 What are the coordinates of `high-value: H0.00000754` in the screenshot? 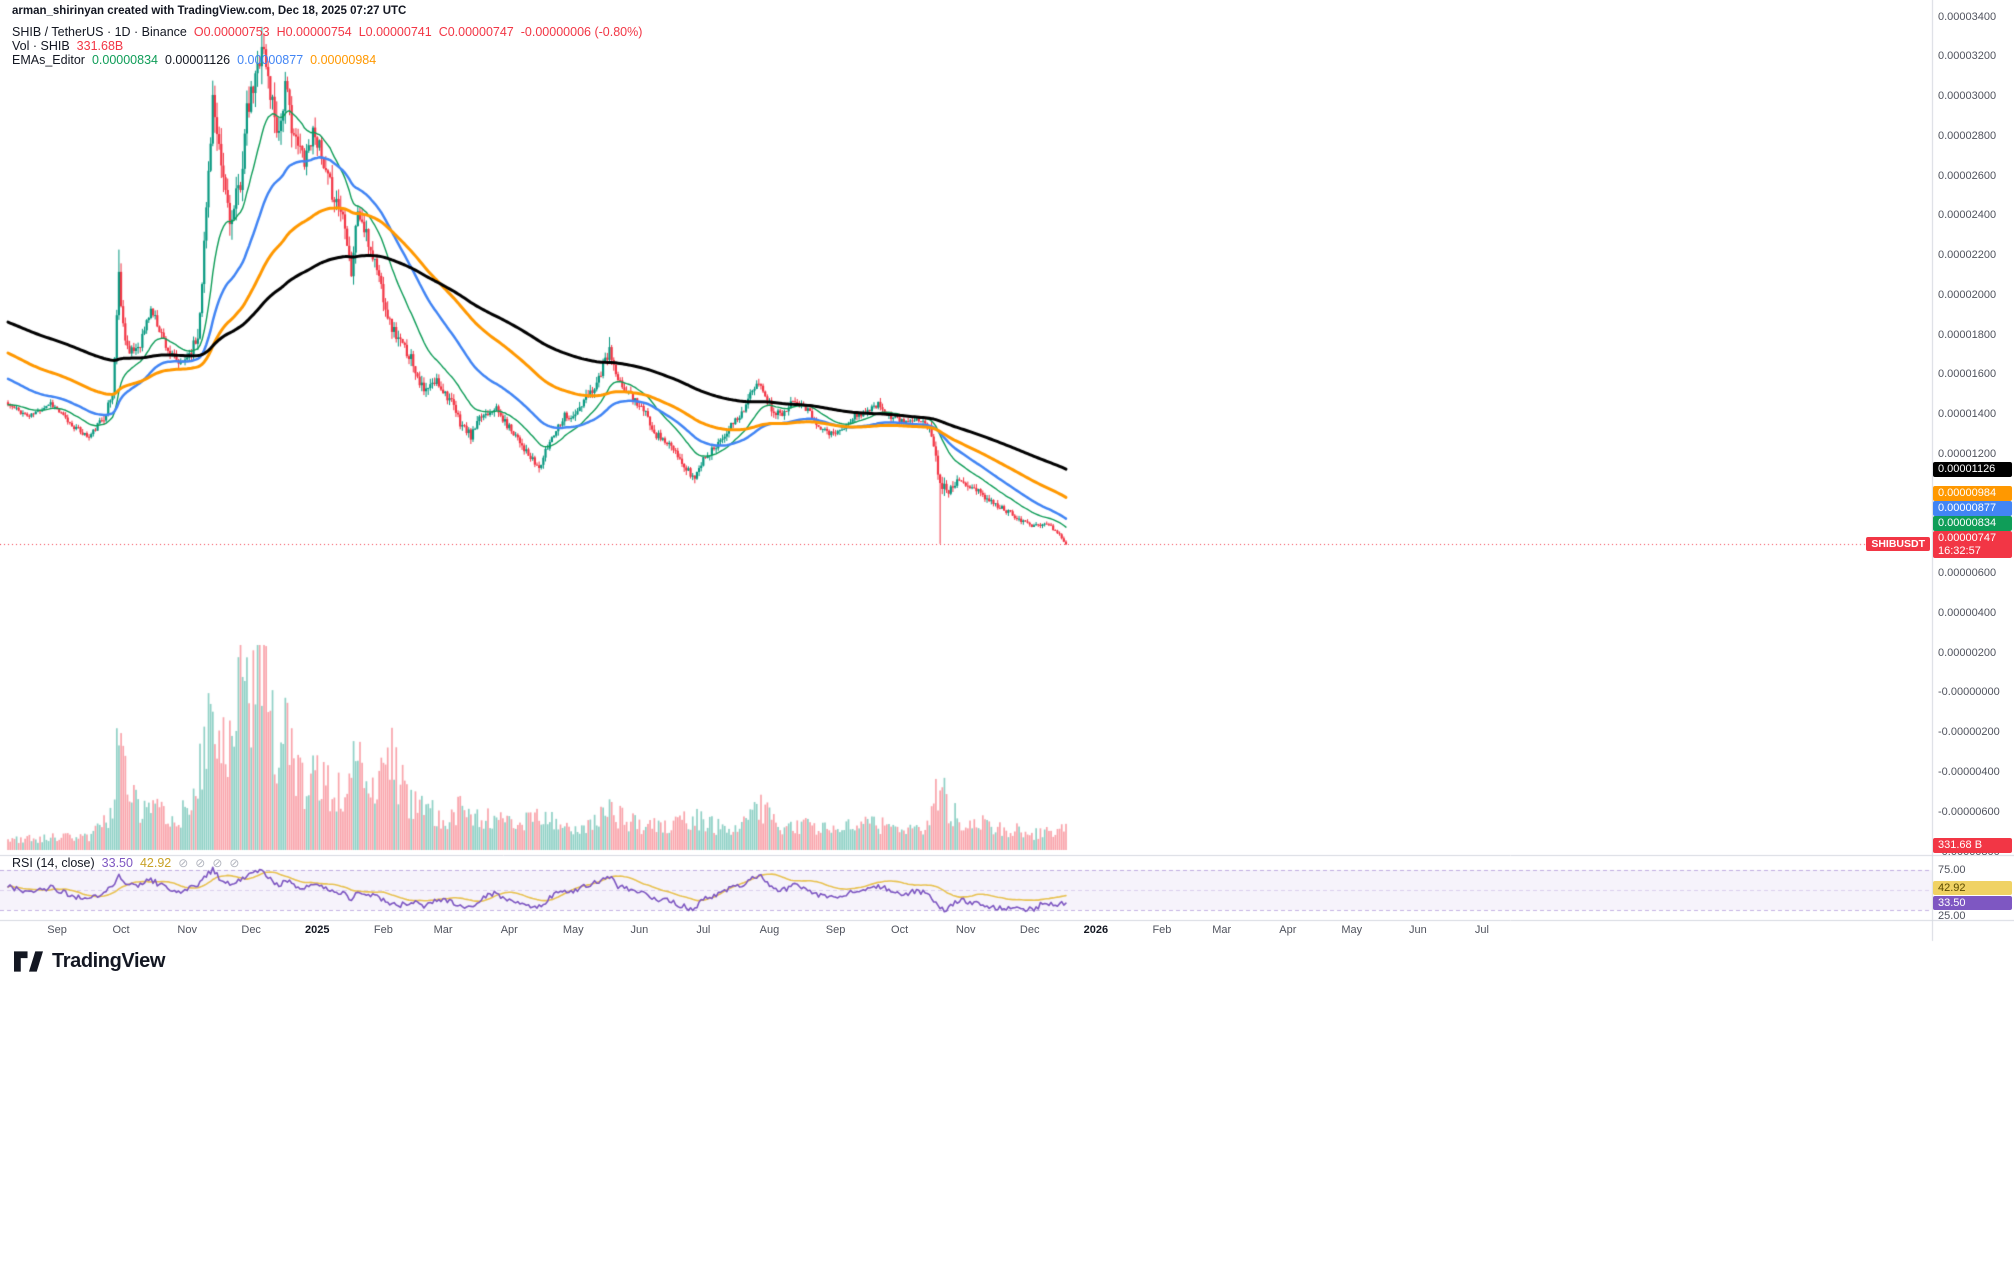 It's located at (314, 32).